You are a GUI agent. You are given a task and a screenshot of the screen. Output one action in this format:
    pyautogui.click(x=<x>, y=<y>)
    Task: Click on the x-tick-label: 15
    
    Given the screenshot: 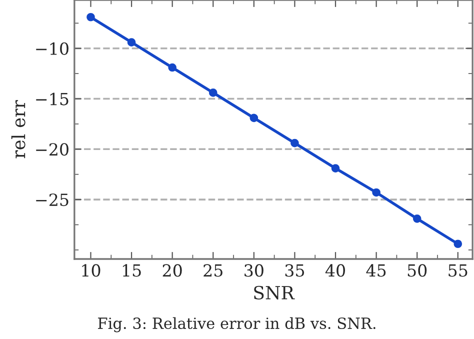 What is the action you would take?
    pyautogui.click(x=131, y=270)
    